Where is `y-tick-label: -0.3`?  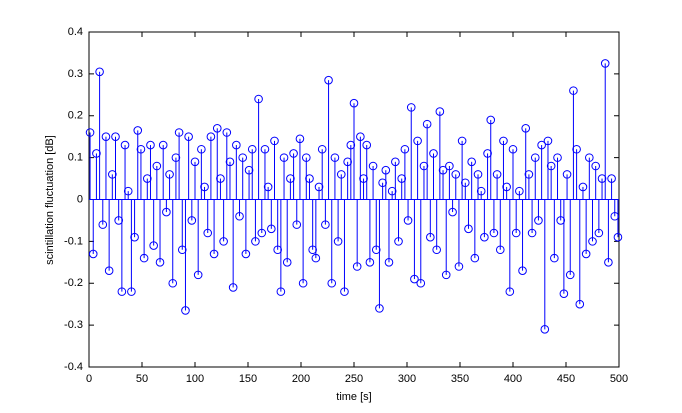 y-tick-label: -0.3 is located at coordinates (73, 325).